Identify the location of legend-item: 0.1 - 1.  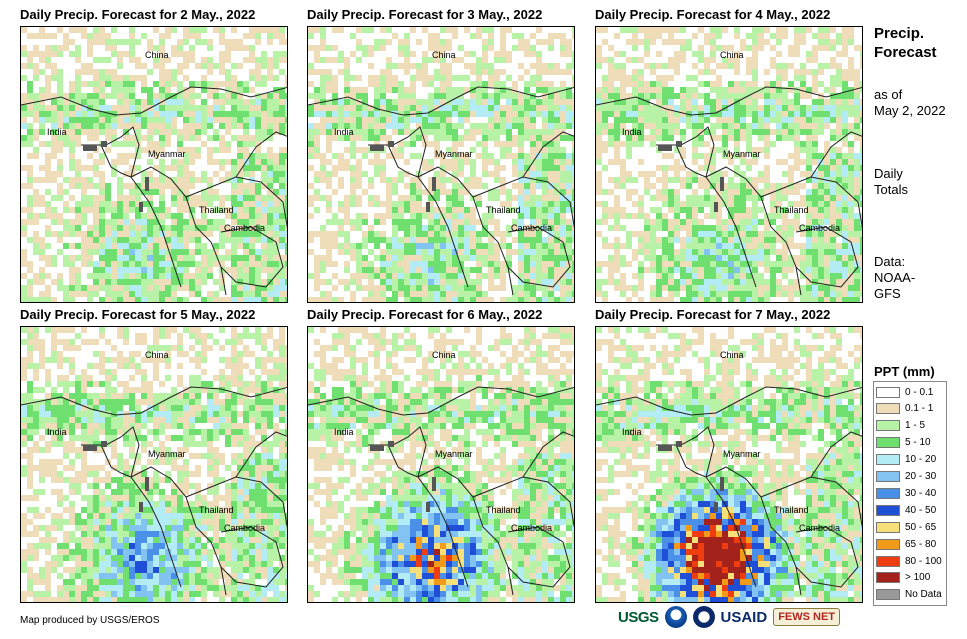
(904, 409).